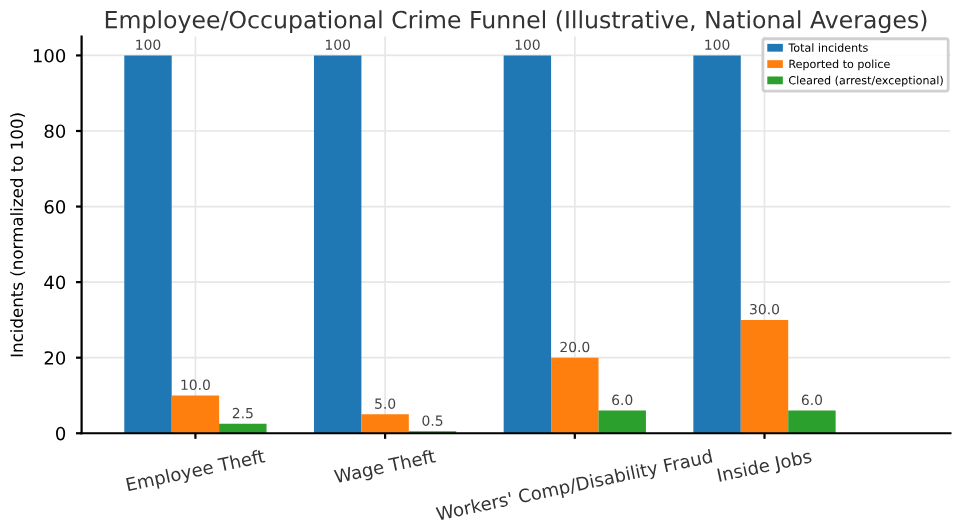 Image resolution: width=960 pixels, height=522 pixels. Describe the element at coordinates (55, 358) in the screenshot. I see `y-tick-label: 20` at that location.